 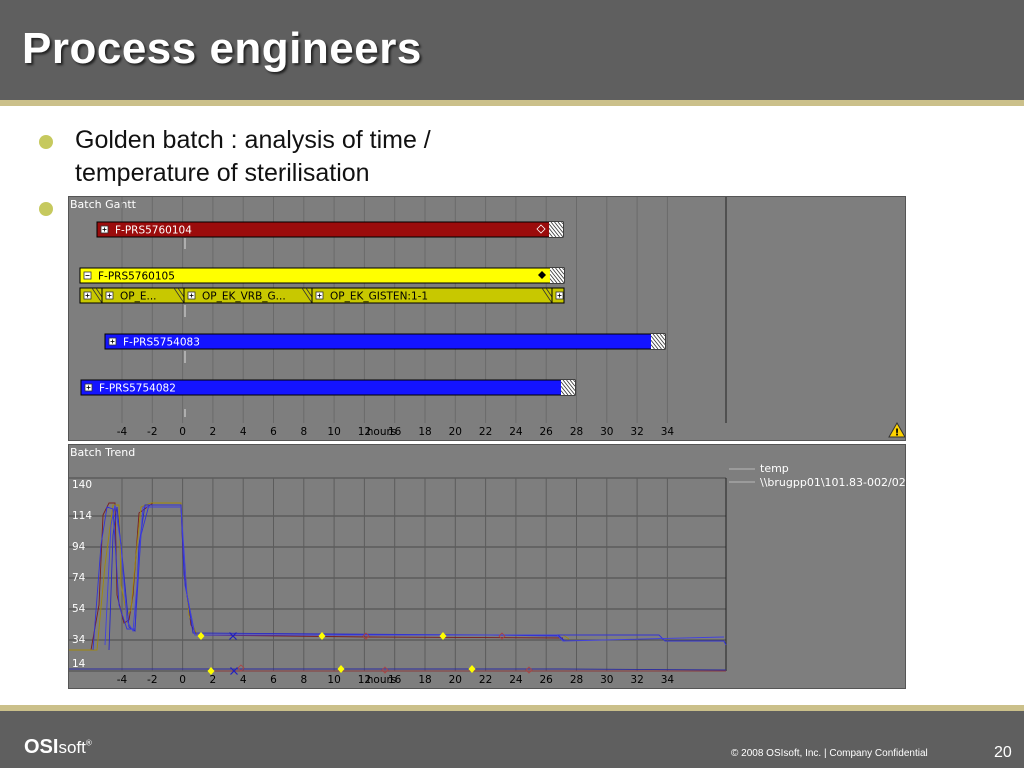 What do you see at coordinates (485, 432) in the screenshot?
I see `gantt-x-tick: 22` at bounding box center [485, 432].